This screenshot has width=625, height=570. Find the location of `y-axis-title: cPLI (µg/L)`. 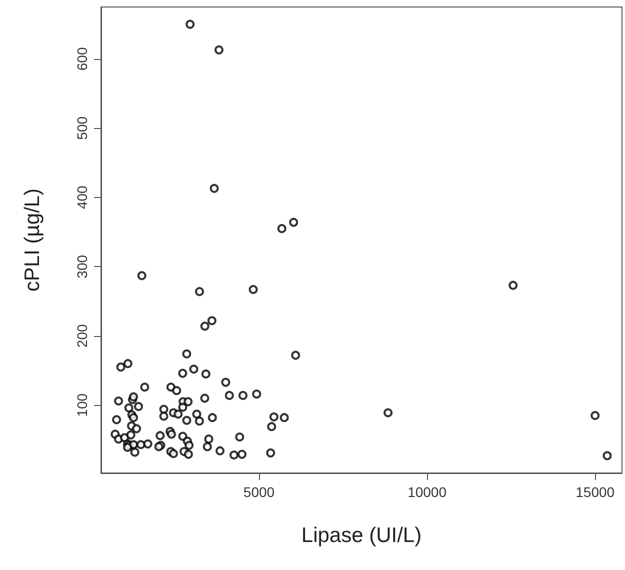

y-axis-title: cPLI (µg/L) is located at coordinates (32, 240).